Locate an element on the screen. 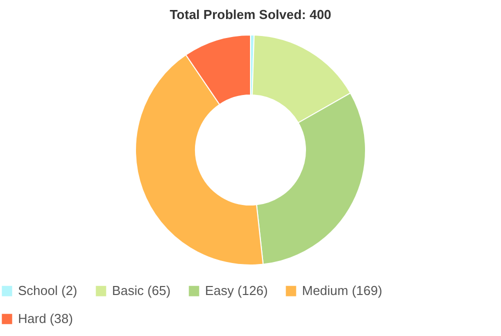 This screenshot has height=336, width=501. chart-title: Total Problem Solved: 400 is located at coordinates (251, 14).